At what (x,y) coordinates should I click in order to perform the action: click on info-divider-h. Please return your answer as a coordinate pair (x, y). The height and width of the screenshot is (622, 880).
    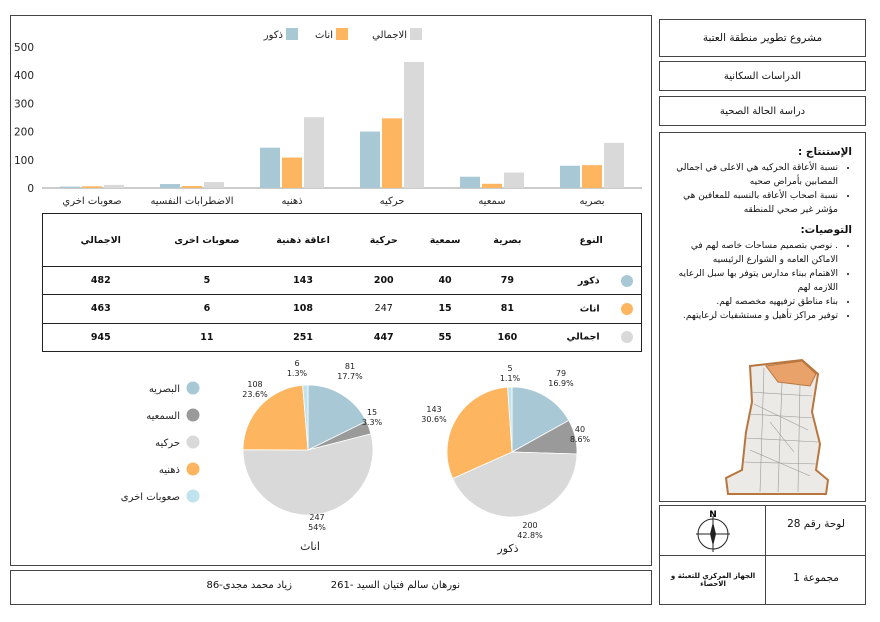
    Looking at the image, I should click on (762, 555).